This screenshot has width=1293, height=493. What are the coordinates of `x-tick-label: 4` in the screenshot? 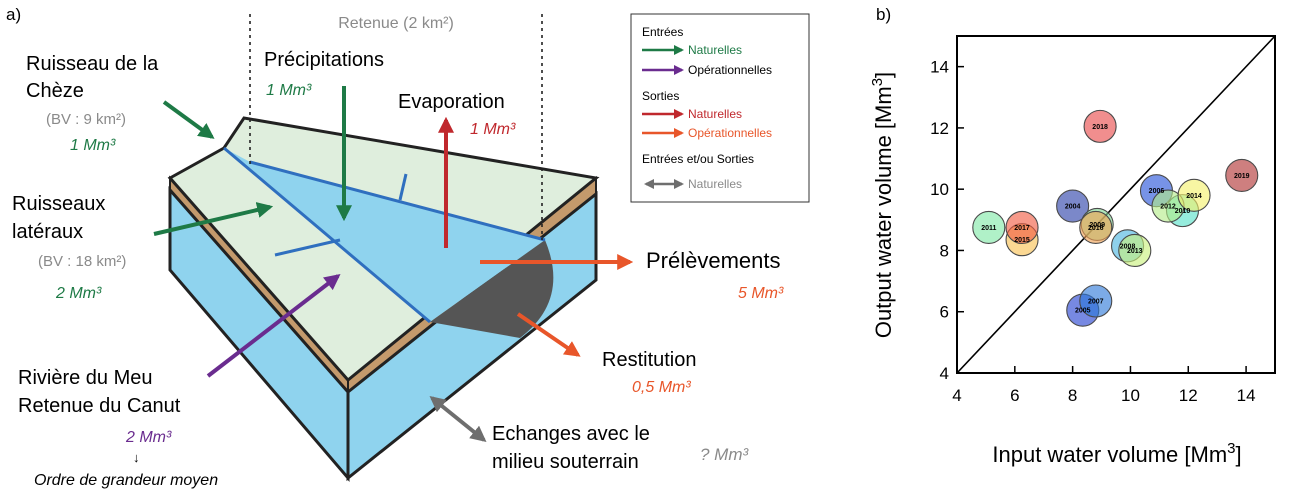 It's located at (956, 395).